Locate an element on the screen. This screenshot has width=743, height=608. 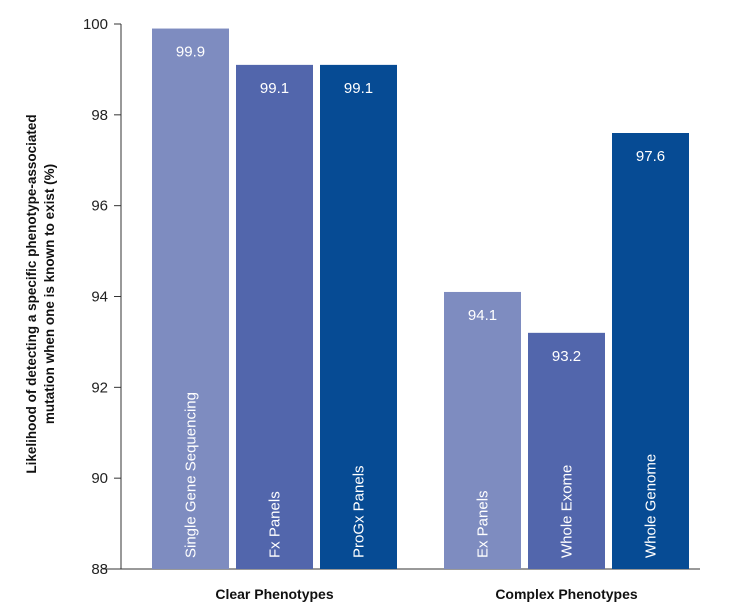
bar-category-label: ProGx Panels is located at coordinates (359, 511).